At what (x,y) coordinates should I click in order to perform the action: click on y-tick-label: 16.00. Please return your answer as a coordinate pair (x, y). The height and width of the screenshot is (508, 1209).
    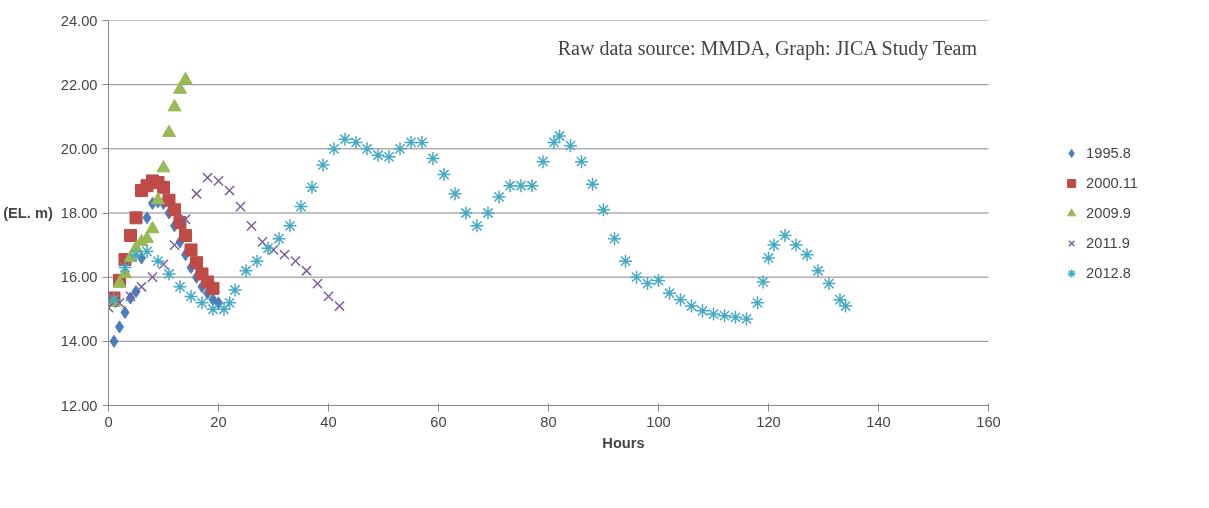
    Looking at the image, I should click on (79, 277).